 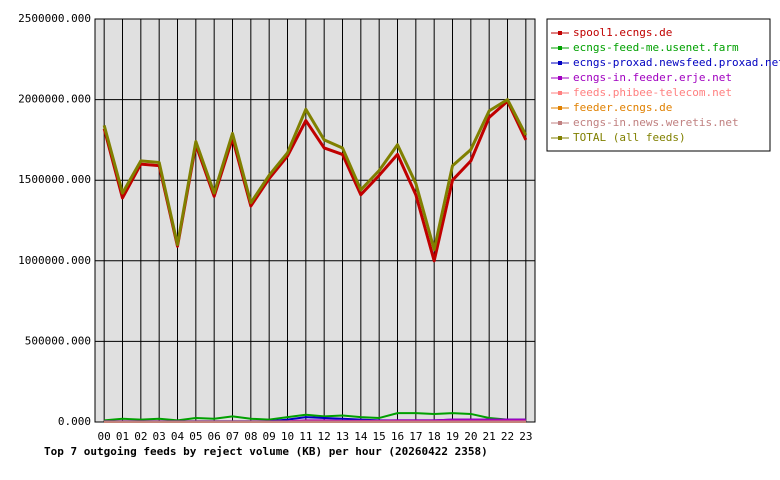 What do you see at coordinates (269, 436) in the screenshot?
I see `x-tick-label: 09` at bounding box center [269, 436].